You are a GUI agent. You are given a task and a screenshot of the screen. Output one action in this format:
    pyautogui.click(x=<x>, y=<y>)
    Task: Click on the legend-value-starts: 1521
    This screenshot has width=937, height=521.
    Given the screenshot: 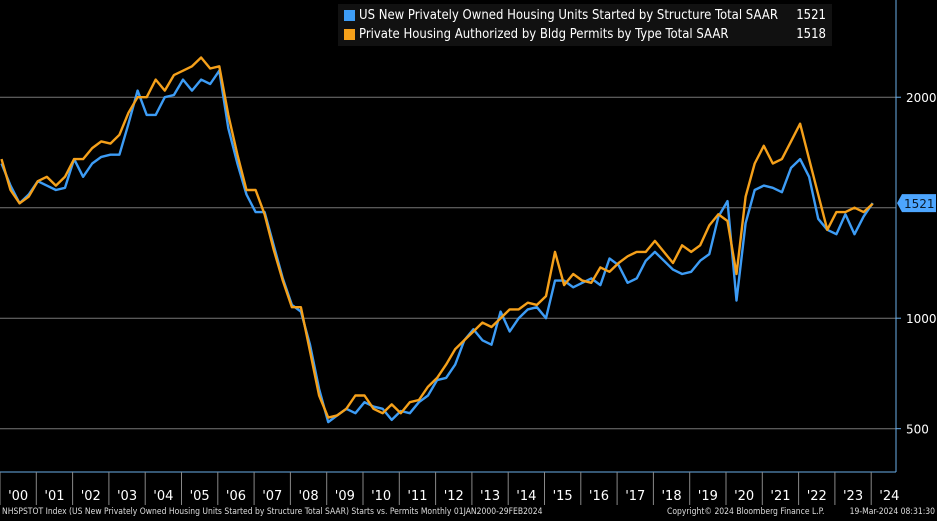 What is the action you would take?
    pyautogui.click(x=811, y=15)
    